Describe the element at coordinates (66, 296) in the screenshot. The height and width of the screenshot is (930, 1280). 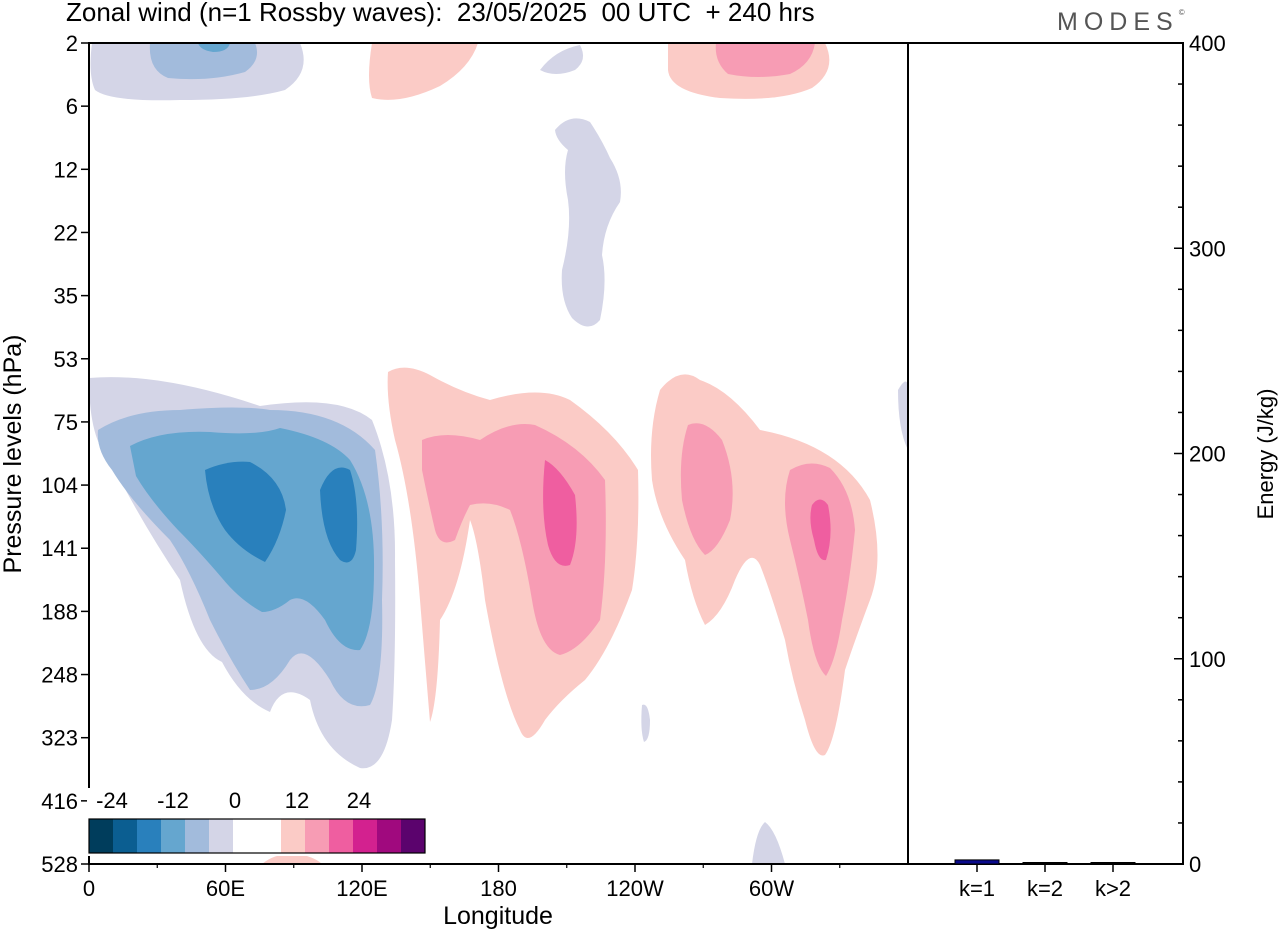
I see `y-tick-label: 35` at that location.